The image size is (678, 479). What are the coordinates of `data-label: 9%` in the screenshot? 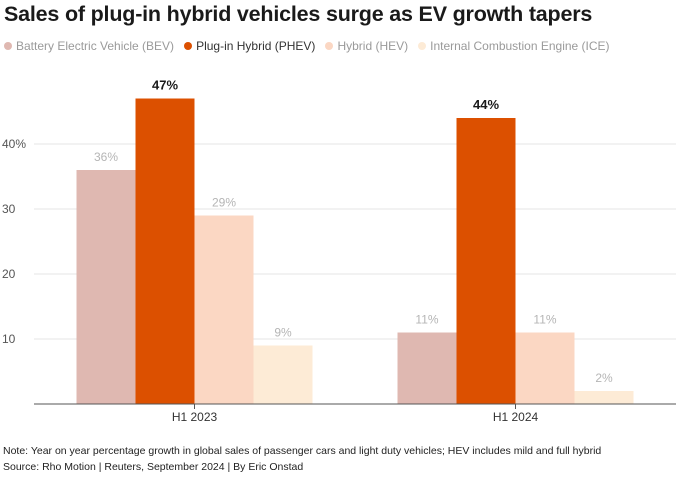 It's located at (283, 333).